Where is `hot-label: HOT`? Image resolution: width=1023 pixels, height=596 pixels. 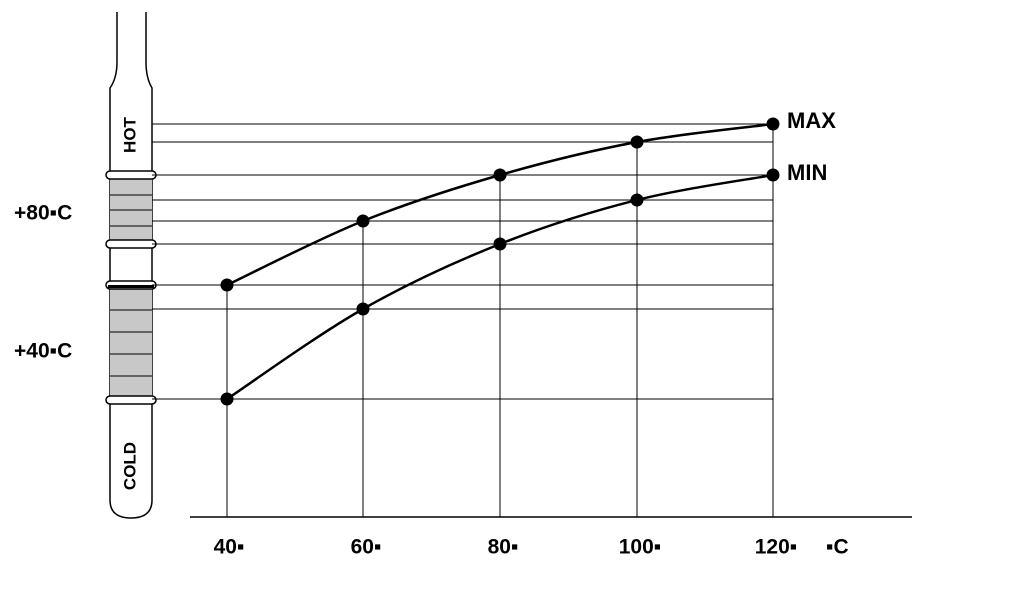 hot-label: HOT is located at coordinates (129, 134).